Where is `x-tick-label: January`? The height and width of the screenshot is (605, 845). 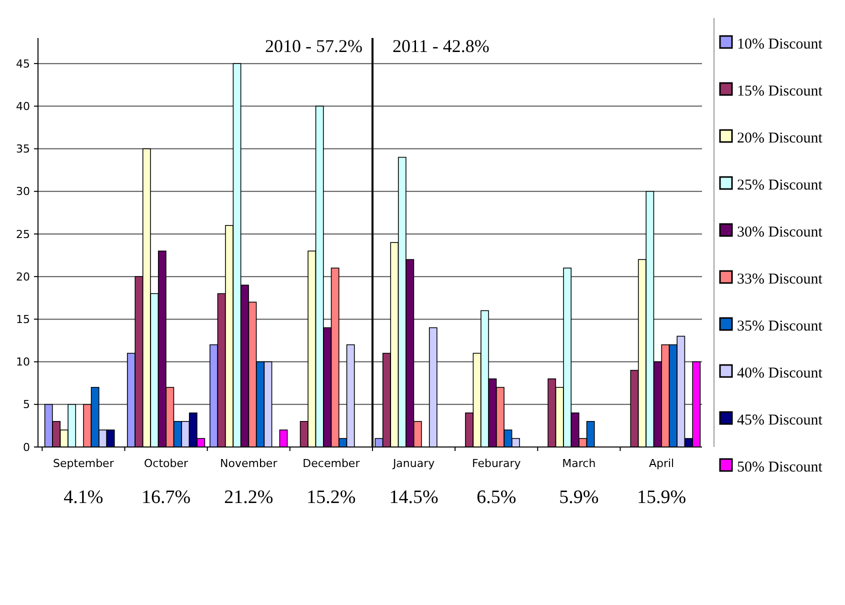 x-tick-label: January is located at coordinates (414, 463).